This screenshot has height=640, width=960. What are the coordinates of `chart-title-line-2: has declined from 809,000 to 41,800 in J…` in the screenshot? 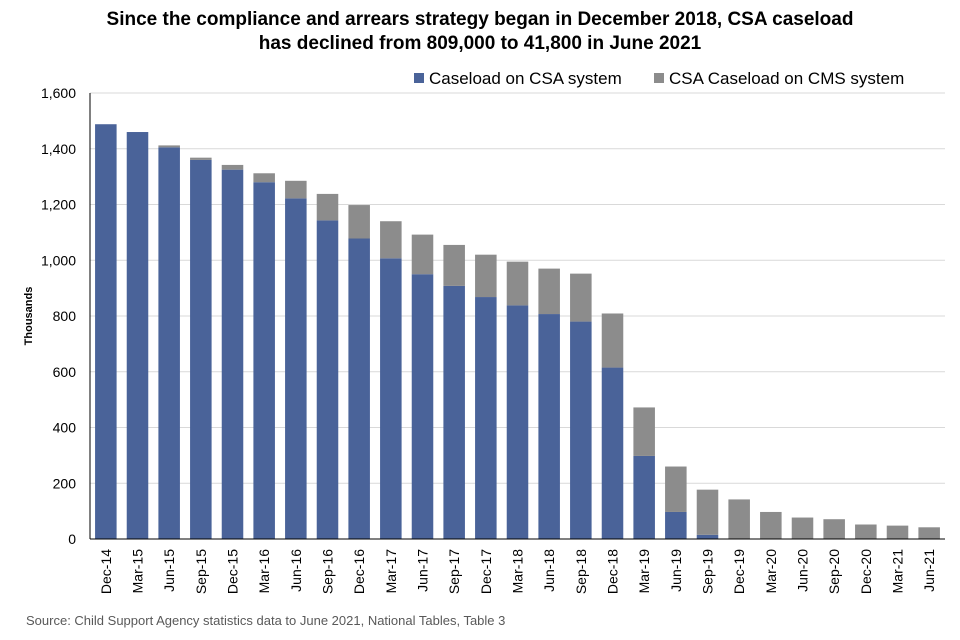 It's located at (480, 43).